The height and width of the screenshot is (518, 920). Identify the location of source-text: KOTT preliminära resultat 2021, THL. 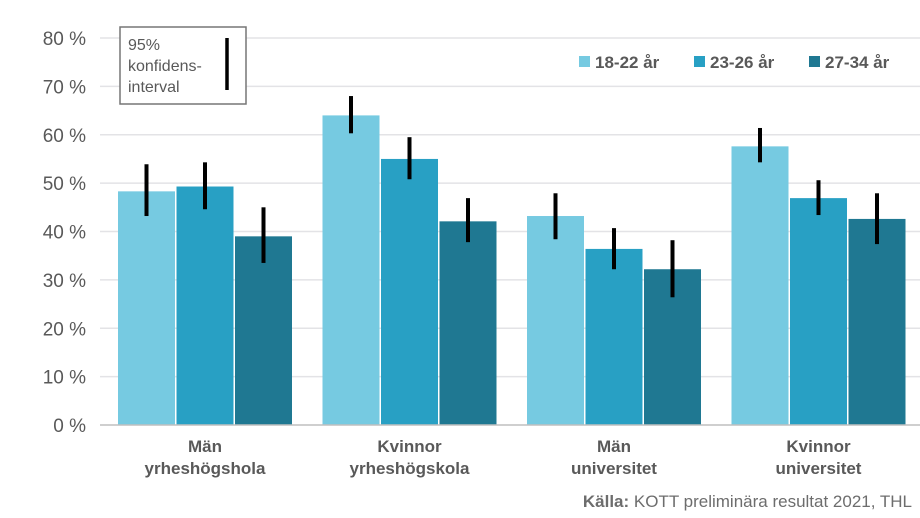
(770, 501).